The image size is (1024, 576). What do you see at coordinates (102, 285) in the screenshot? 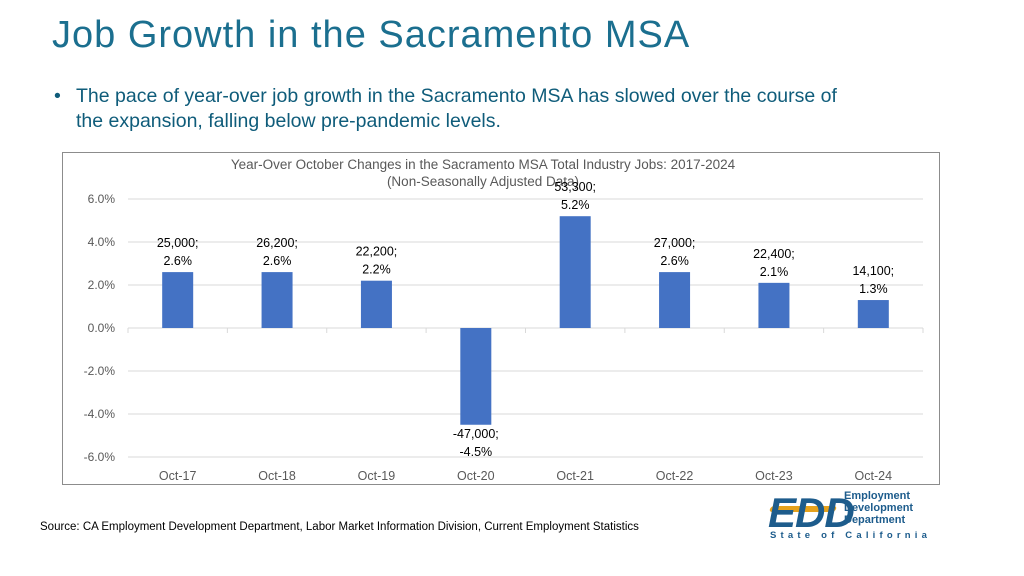
I see `y-tick-label: 2.0%` at bounding box center [102, 285].